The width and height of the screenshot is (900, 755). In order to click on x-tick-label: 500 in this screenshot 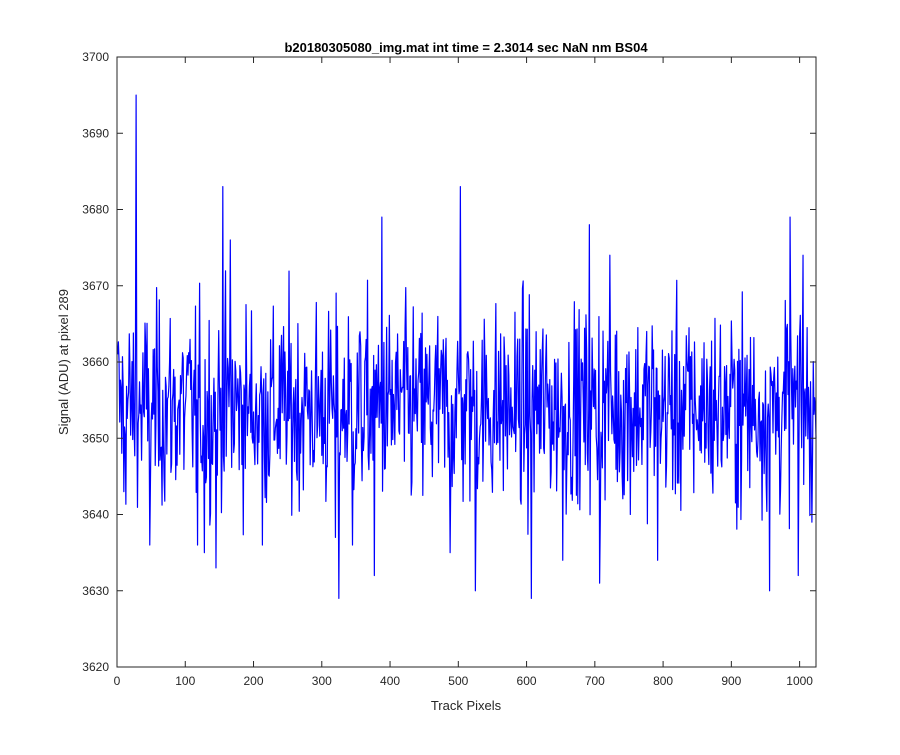, I will do `click(458, 681)`.